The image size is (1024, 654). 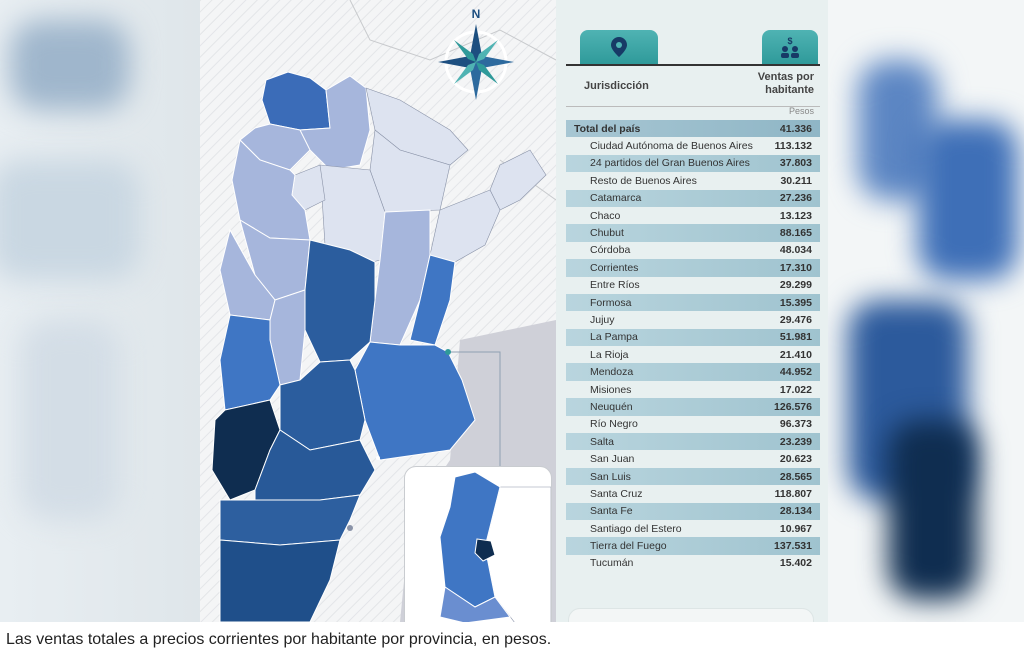 What do you see at coordinates (611, 389) in the screenshot?
I see `jurisdiction-name: Misiones` at bounding box center [611, 389].